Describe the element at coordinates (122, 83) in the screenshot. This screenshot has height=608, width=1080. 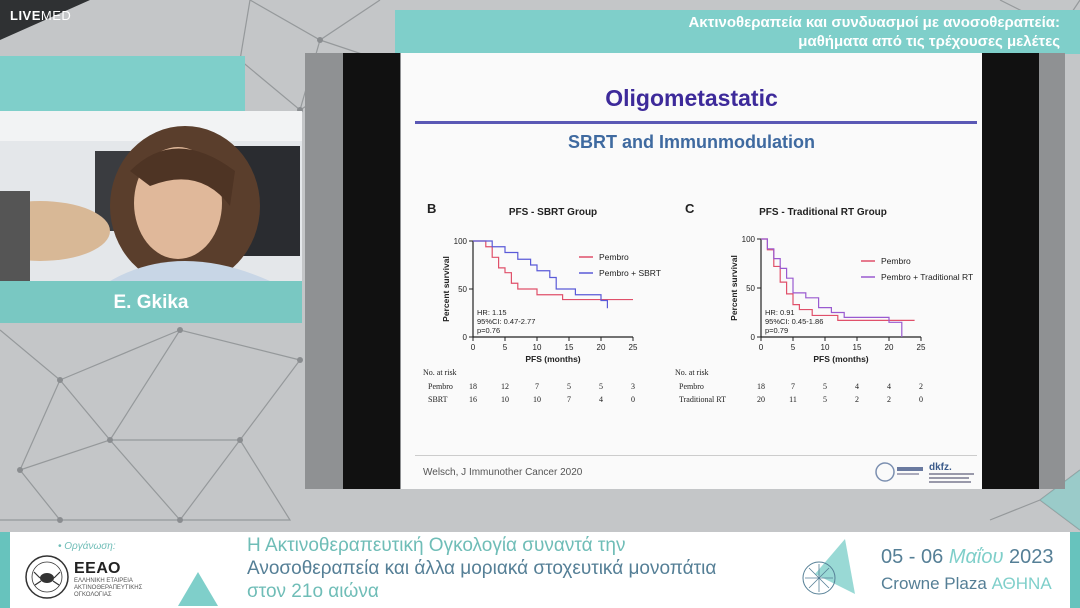
I see `left-accent-bar` at that location.